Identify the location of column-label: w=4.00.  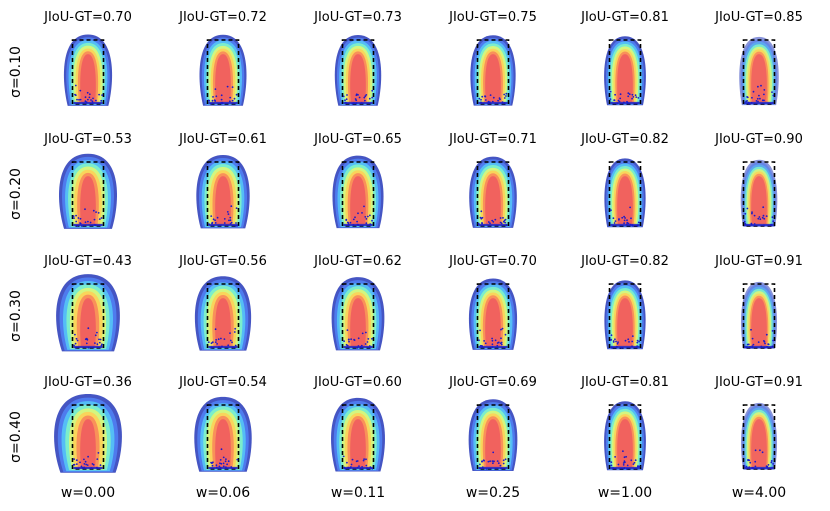
(759, 493).